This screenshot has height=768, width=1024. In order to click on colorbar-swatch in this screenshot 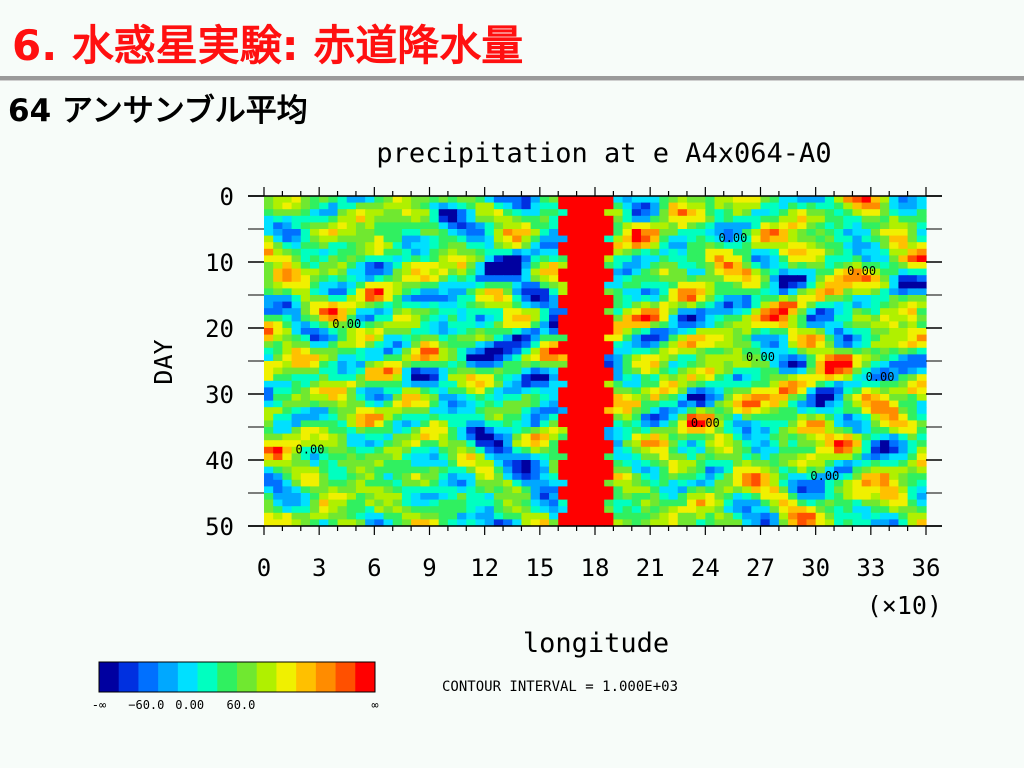, I will do `click(247, 677)`.